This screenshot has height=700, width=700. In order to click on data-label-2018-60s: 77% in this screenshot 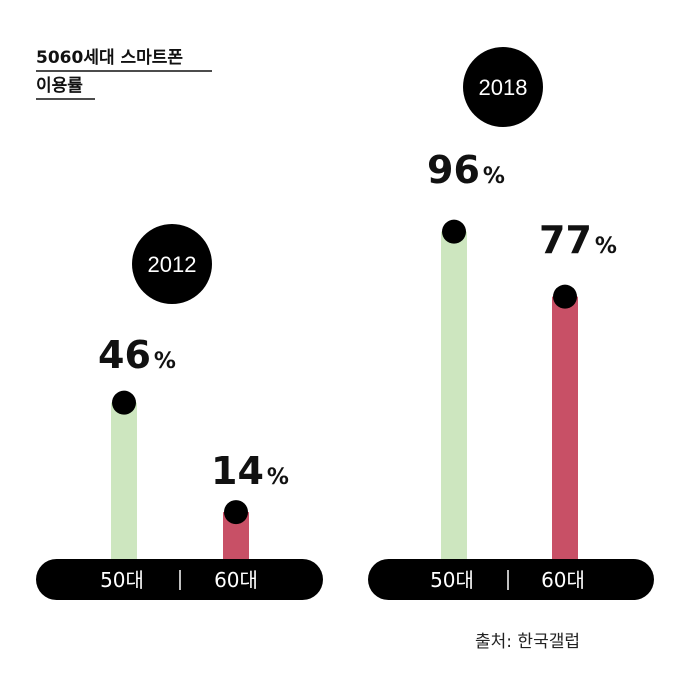, I will do `click(578, 240)`.